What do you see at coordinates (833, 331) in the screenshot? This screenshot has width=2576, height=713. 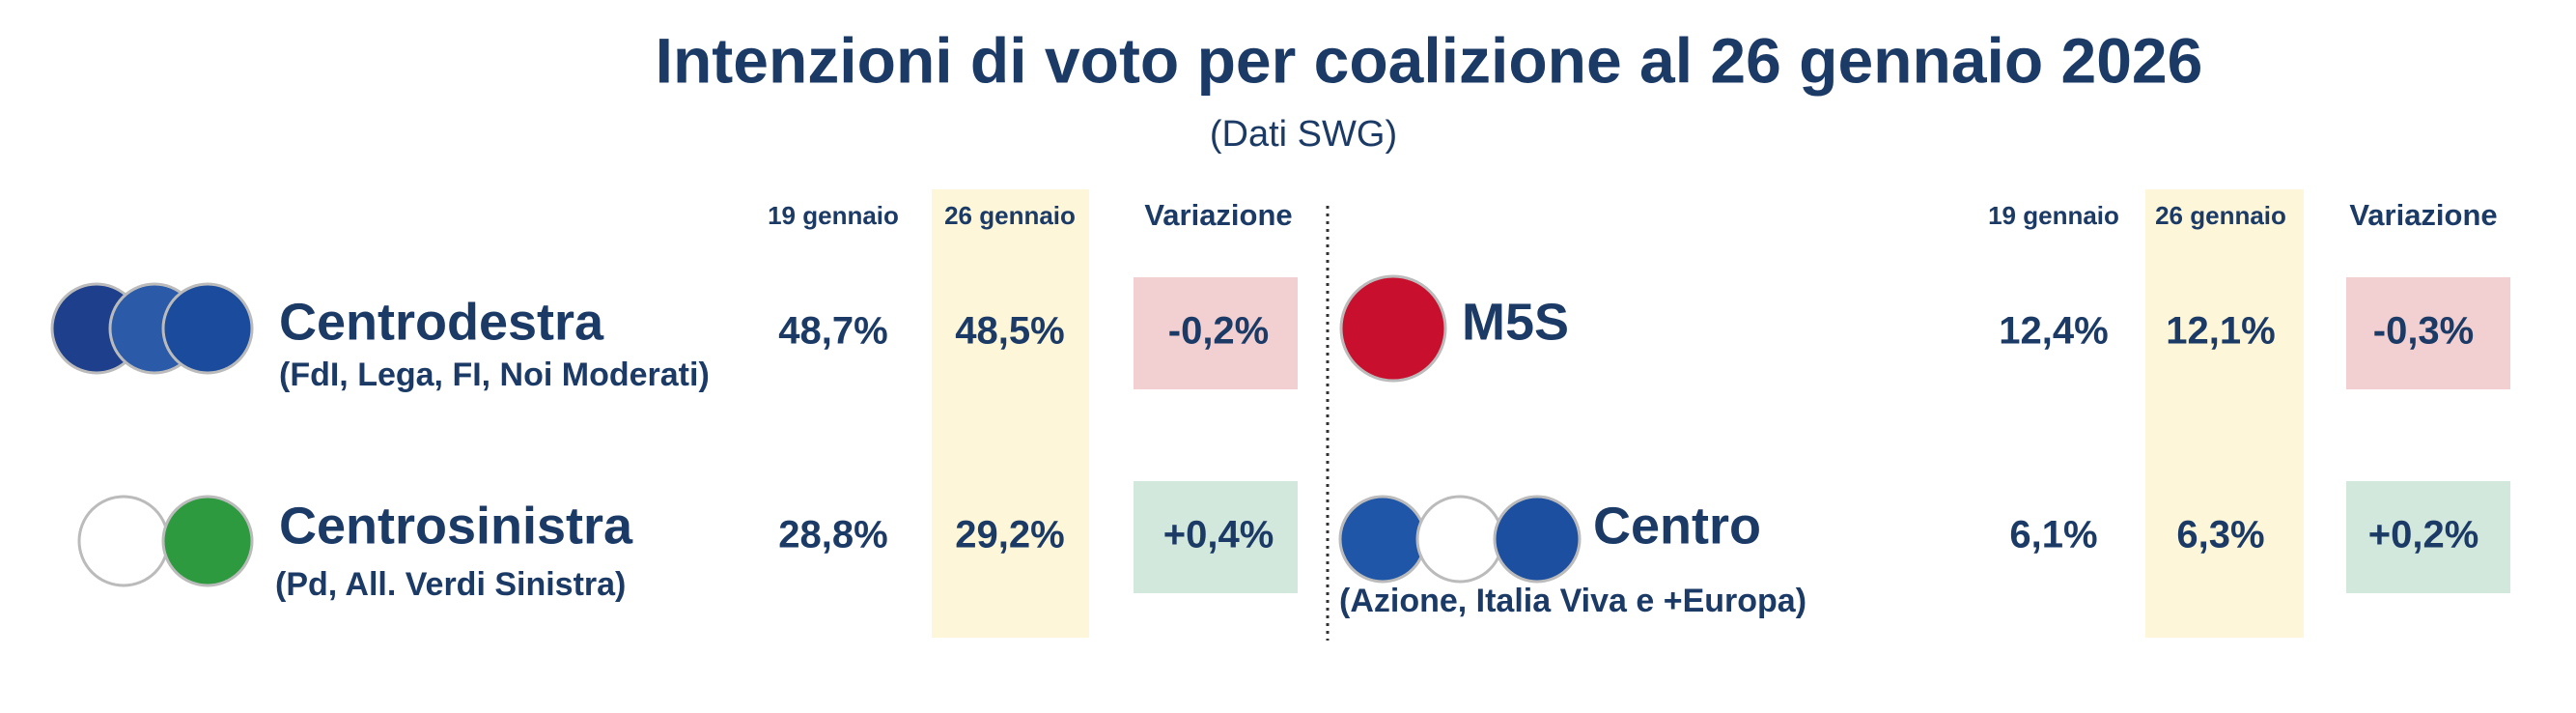 I see `cell-value: 48,7%` at bounding box center [833, 331].